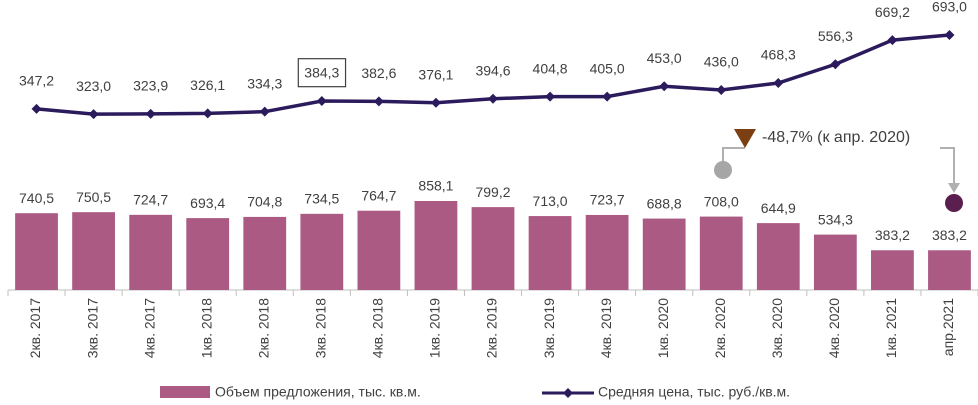 The image size is (978, 405). Describe the element at coordinates (891, 328) in the screenshot. I see `x-tick-label: 1кв. 2021` at that location.